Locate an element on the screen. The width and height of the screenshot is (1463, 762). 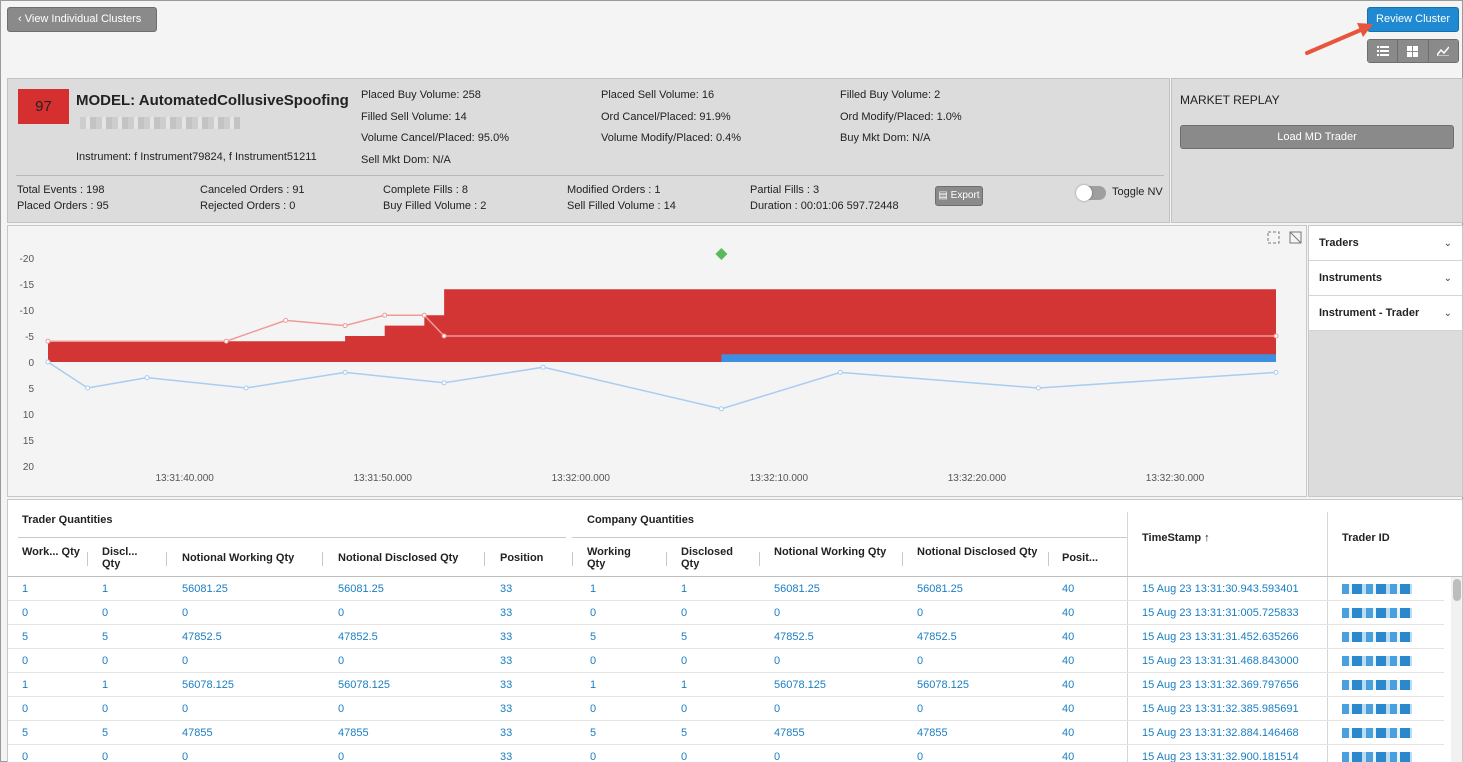
col-trader-id: Trader ID is located at coordinates (1366, 538).